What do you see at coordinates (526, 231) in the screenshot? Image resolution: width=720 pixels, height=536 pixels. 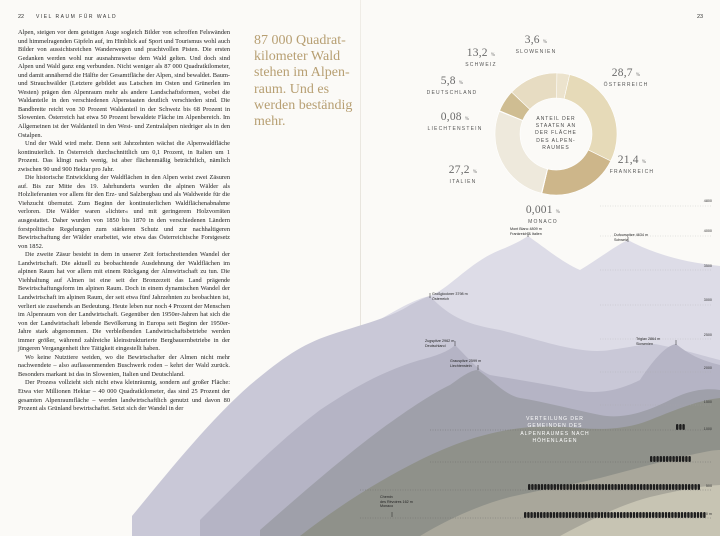 I see `peak-text: Mont Blanc 4809 m Frankreich & Italien` at bounding box center [526, 231].